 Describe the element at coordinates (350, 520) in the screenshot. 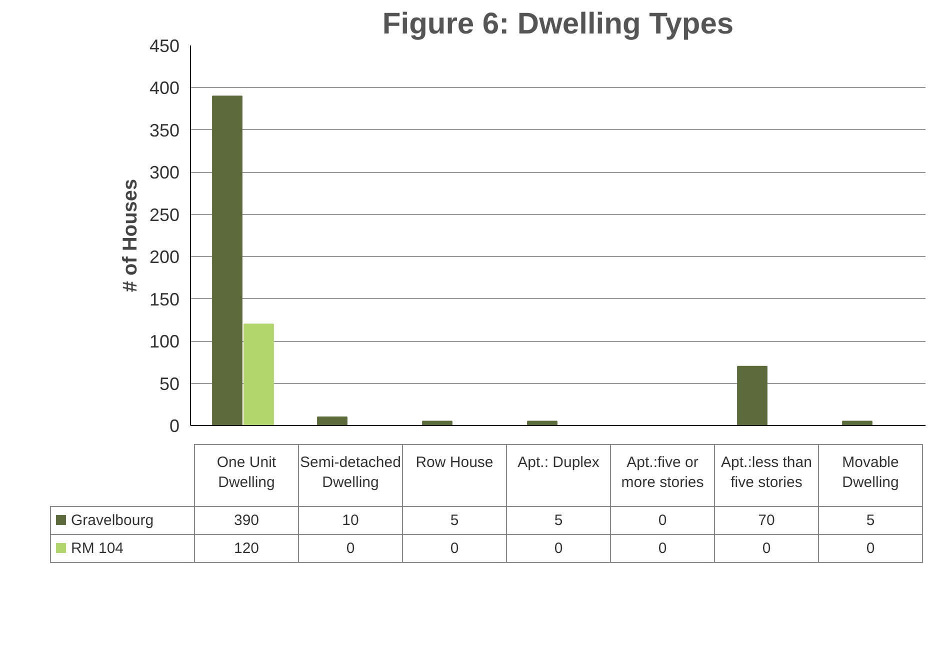

I see `data-label: 10` at that location.